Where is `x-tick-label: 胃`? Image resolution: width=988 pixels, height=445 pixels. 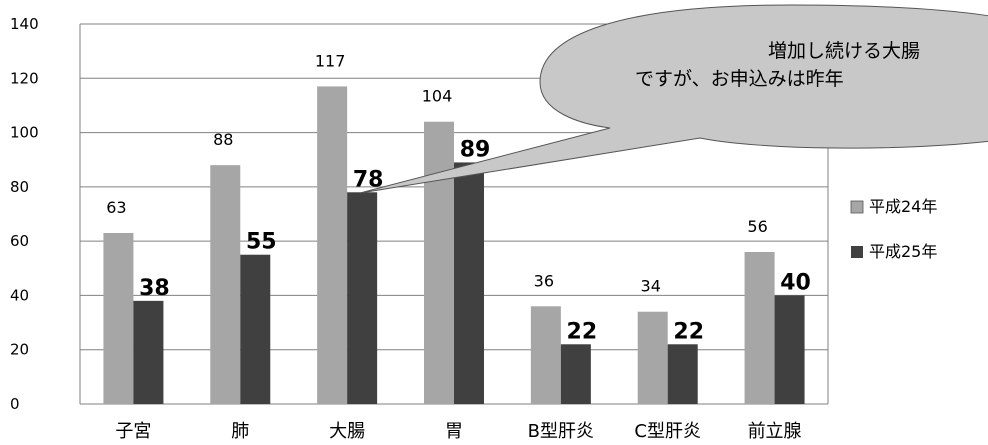
x-tick-label: 胃 is located at coordinates (454, 431).